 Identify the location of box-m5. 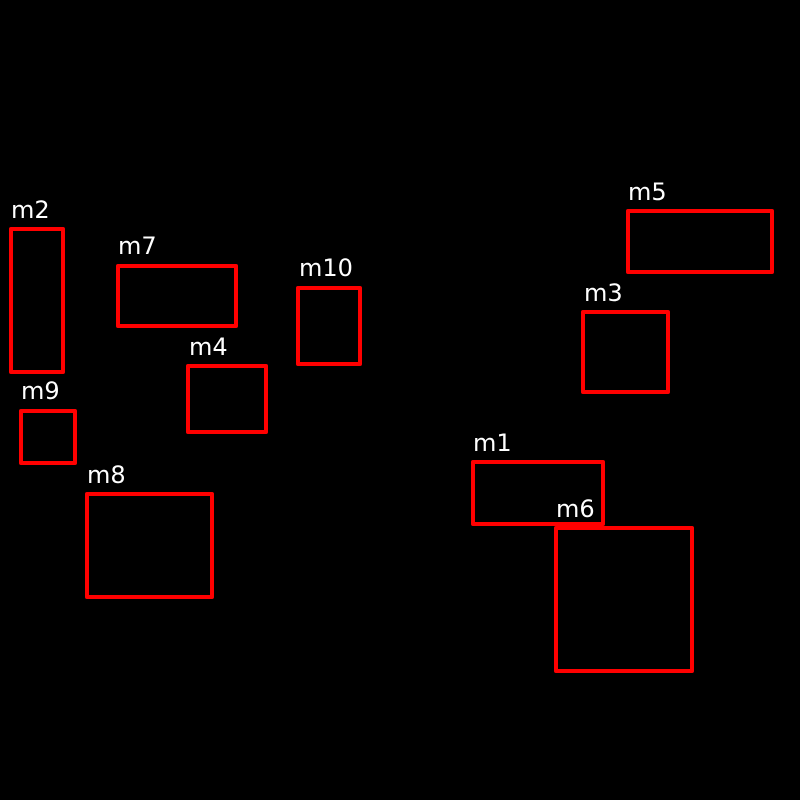
(700, 241).